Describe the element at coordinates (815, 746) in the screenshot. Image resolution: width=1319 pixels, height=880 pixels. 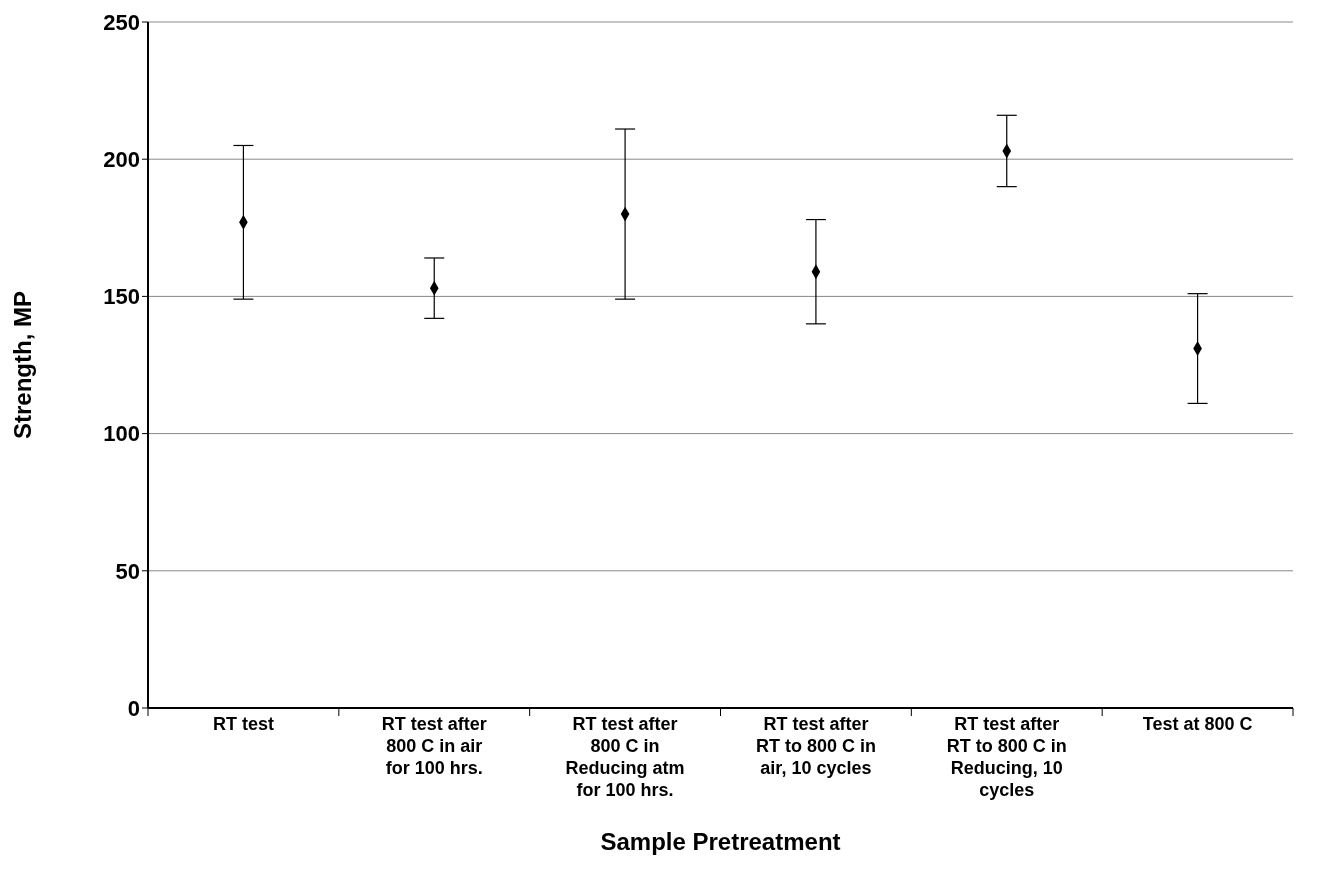
I see `x-tick-label: RT test after RT to 800 C in air, 10 cycles` at that location.